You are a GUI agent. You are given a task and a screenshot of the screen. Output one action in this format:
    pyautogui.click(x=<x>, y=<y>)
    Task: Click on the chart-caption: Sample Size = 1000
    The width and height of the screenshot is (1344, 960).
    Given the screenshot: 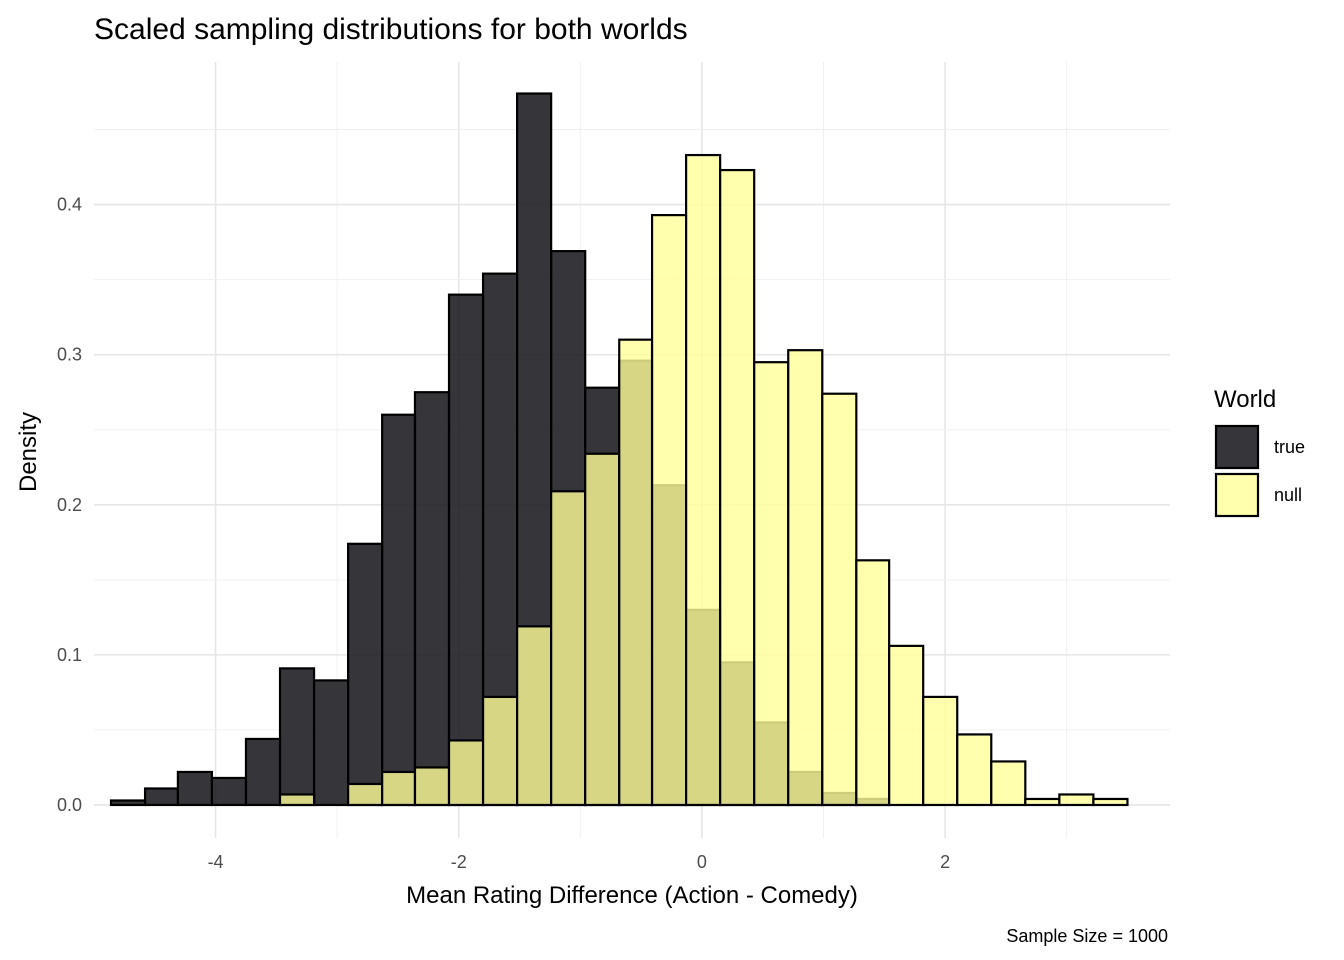 What is the action you would take?
    pyautogui.click(x=1087, y=936)
    